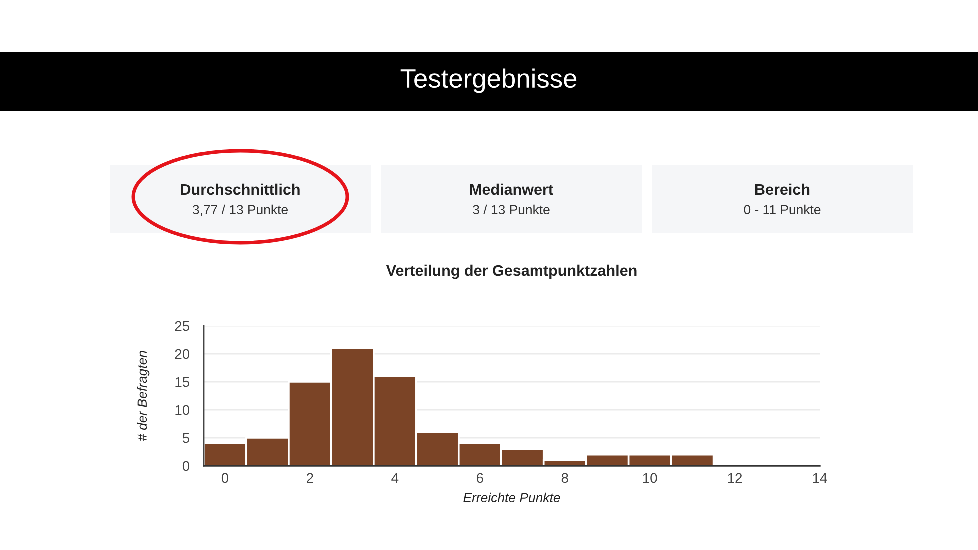 This screenshot has width=978, height=550. What do you see at coordinates (565, 478) in the screenshot?
I see `x-tick-label: 8` at bounding box center [565, 478].